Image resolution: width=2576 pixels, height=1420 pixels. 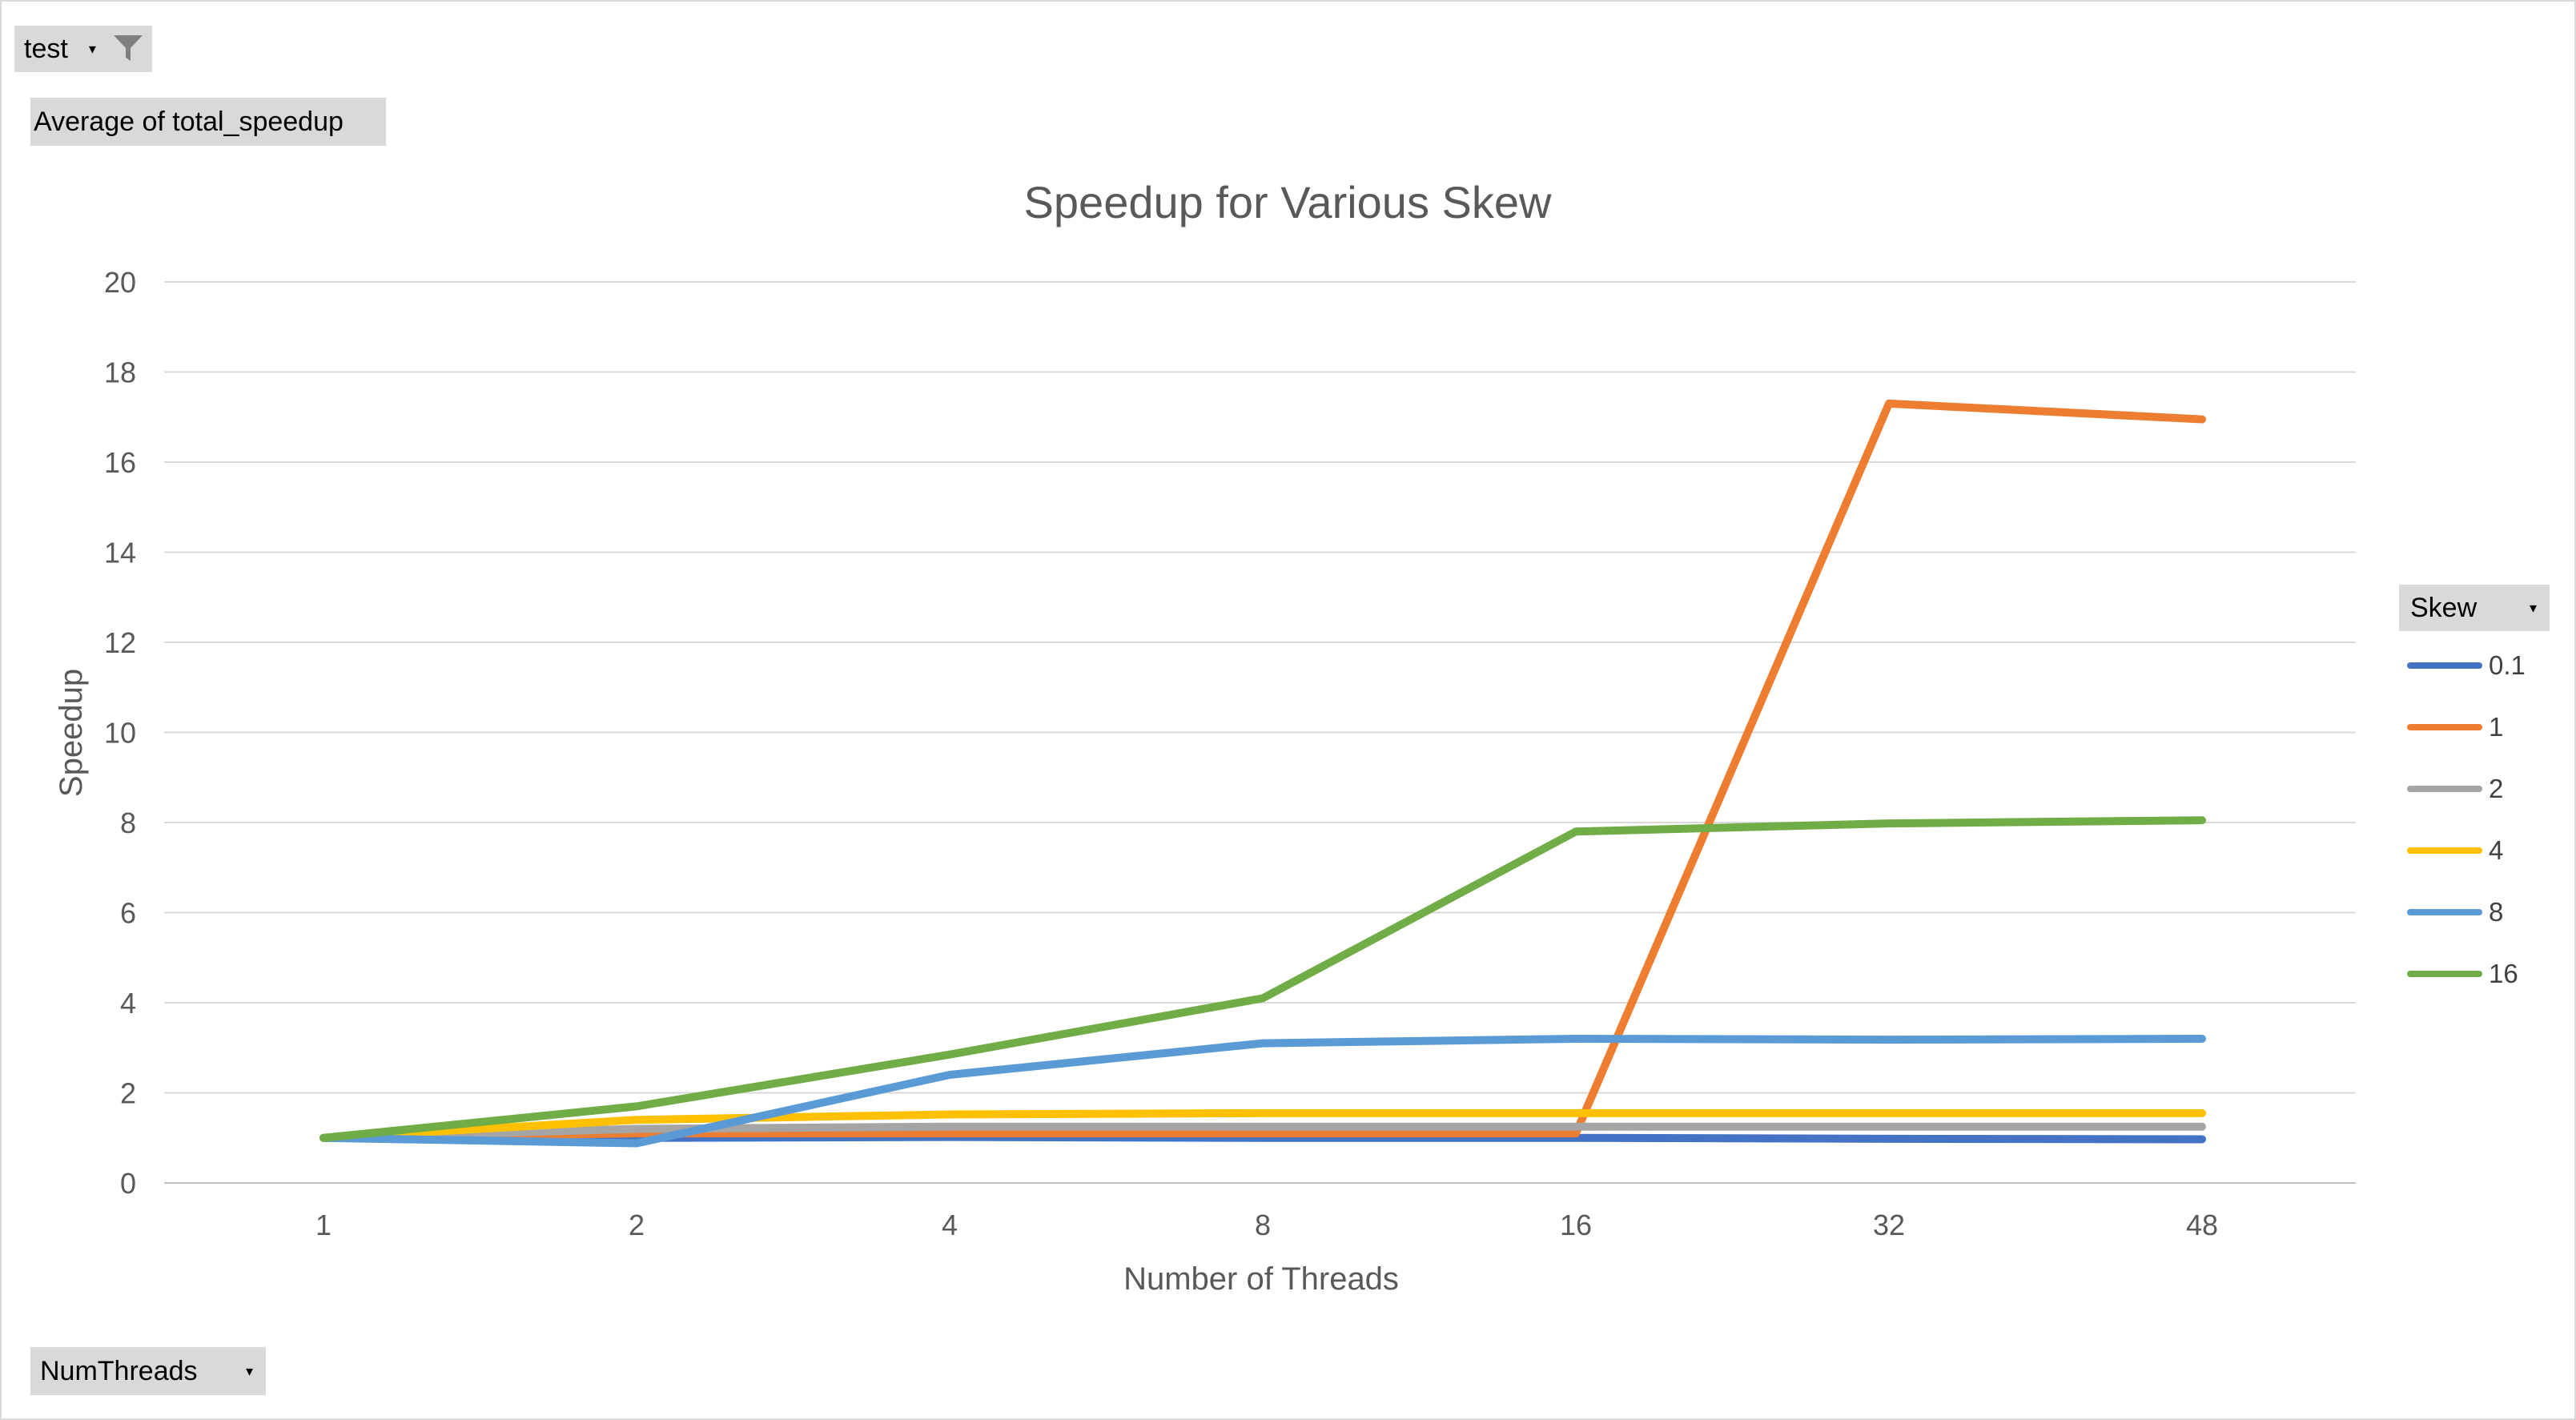 What do you see at coordinates (323, 1225) in the screenshot?
I see `x-tick-label: 1` at bounding box center [323, 1225].